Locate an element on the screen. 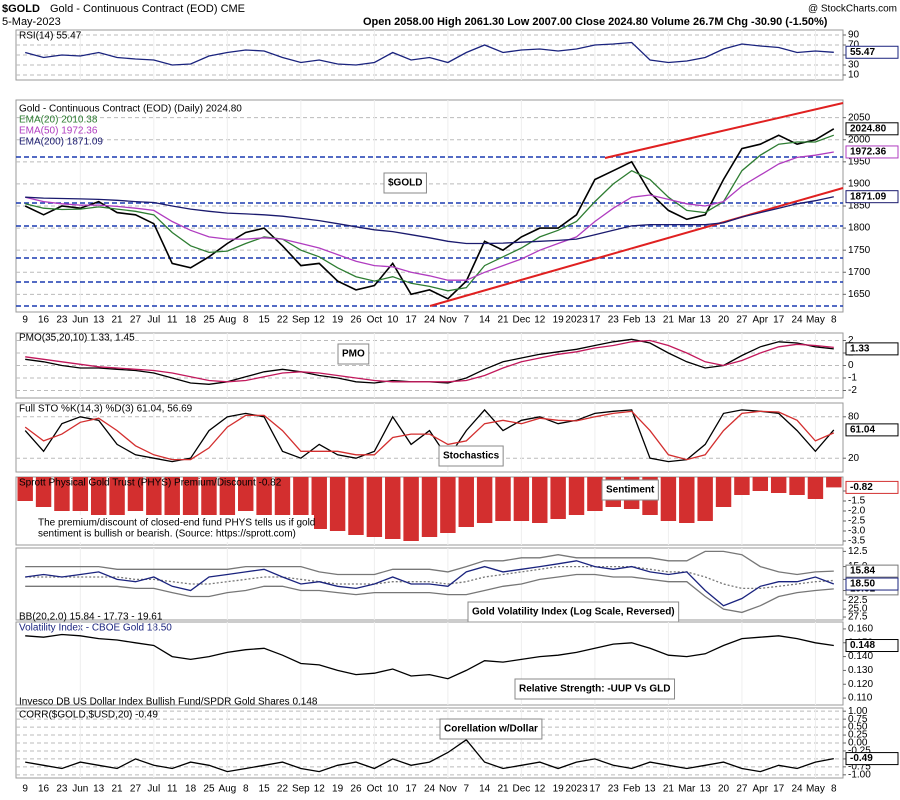 The image size is (900, 800). note-box is located at coordinates (174, 528).